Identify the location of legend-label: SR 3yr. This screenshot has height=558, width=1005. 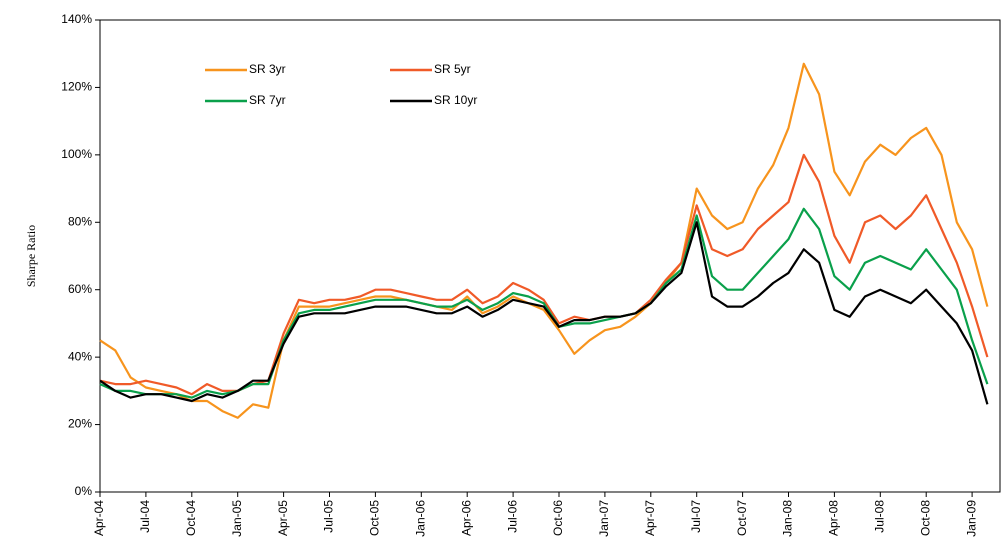
(267, 69).